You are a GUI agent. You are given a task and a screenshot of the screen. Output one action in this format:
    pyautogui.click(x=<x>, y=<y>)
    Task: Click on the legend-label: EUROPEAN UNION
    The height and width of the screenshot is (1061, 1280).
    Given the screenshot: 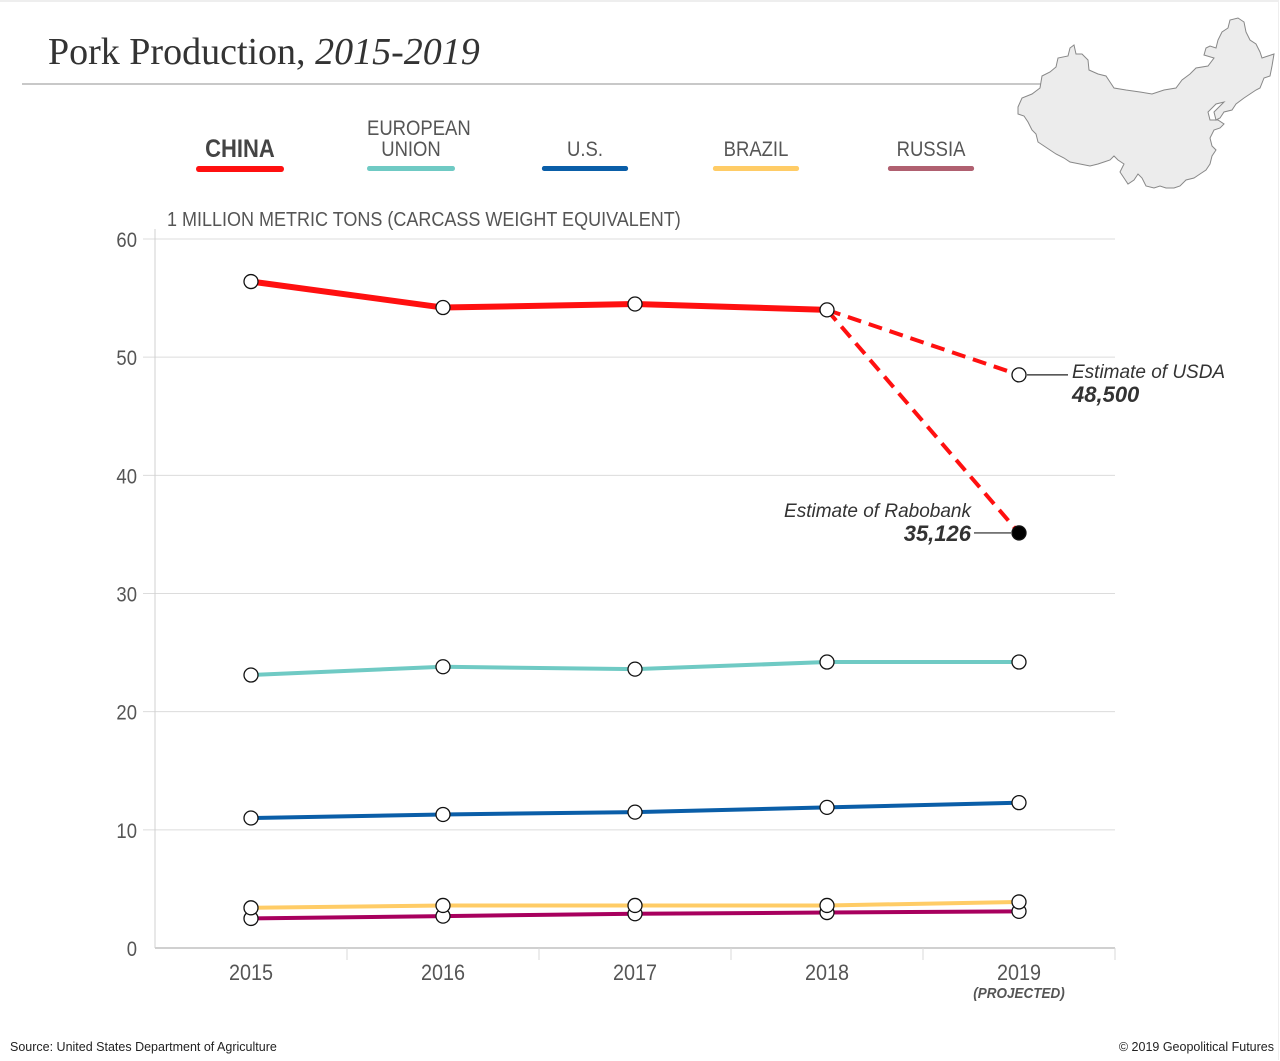 What is the action you would take?
    pyautogui.click(x=419, y=138)
    